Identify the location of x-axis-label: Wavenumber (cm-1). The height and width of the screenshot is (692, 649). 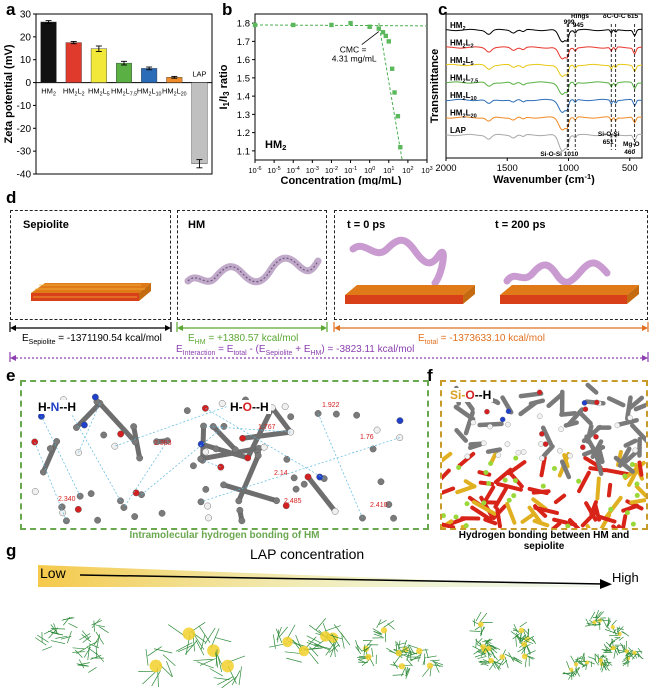
(544, 178).